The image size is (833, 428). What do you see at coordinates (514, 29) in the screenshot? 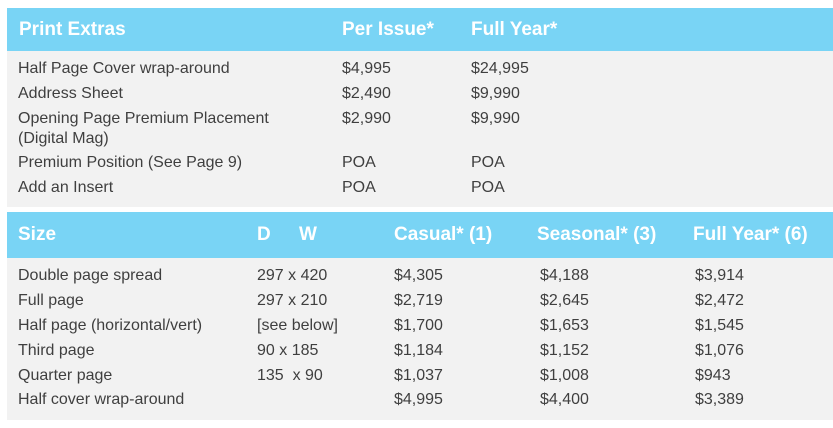
I see `col-header-full-year: Full Year*` at bounding box center [514, 29].